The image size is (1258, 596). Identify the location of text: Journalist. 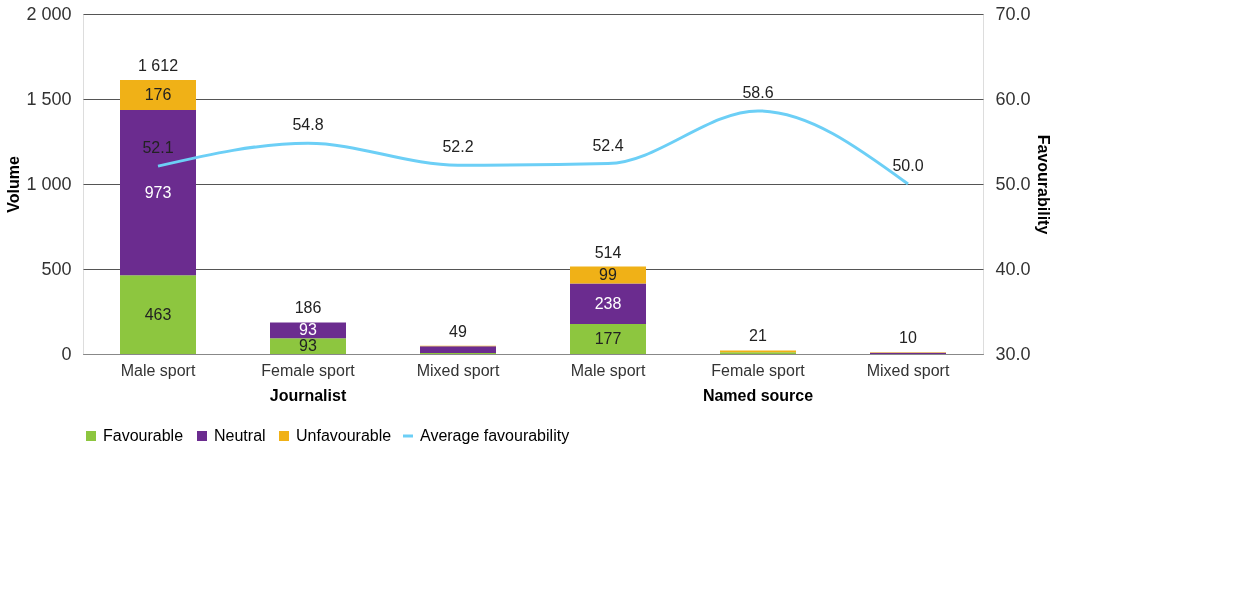
(308, 395).